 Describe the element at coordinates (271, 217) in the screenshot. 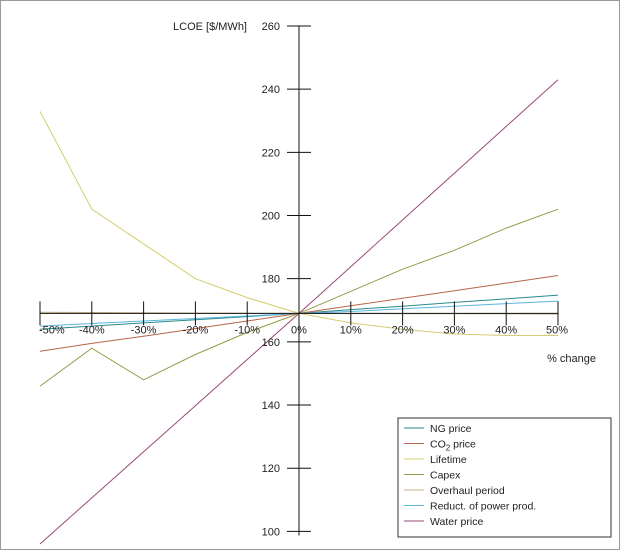

I see `y-tick-label: 200` at that location.